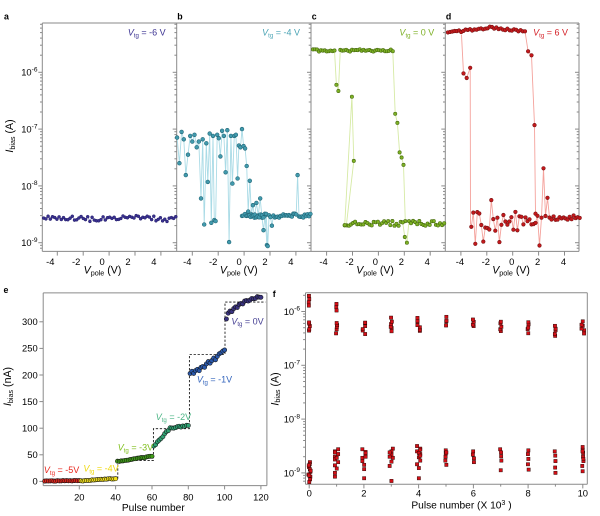  I want to click on svg-text: Pulse number, so click(153, 508).